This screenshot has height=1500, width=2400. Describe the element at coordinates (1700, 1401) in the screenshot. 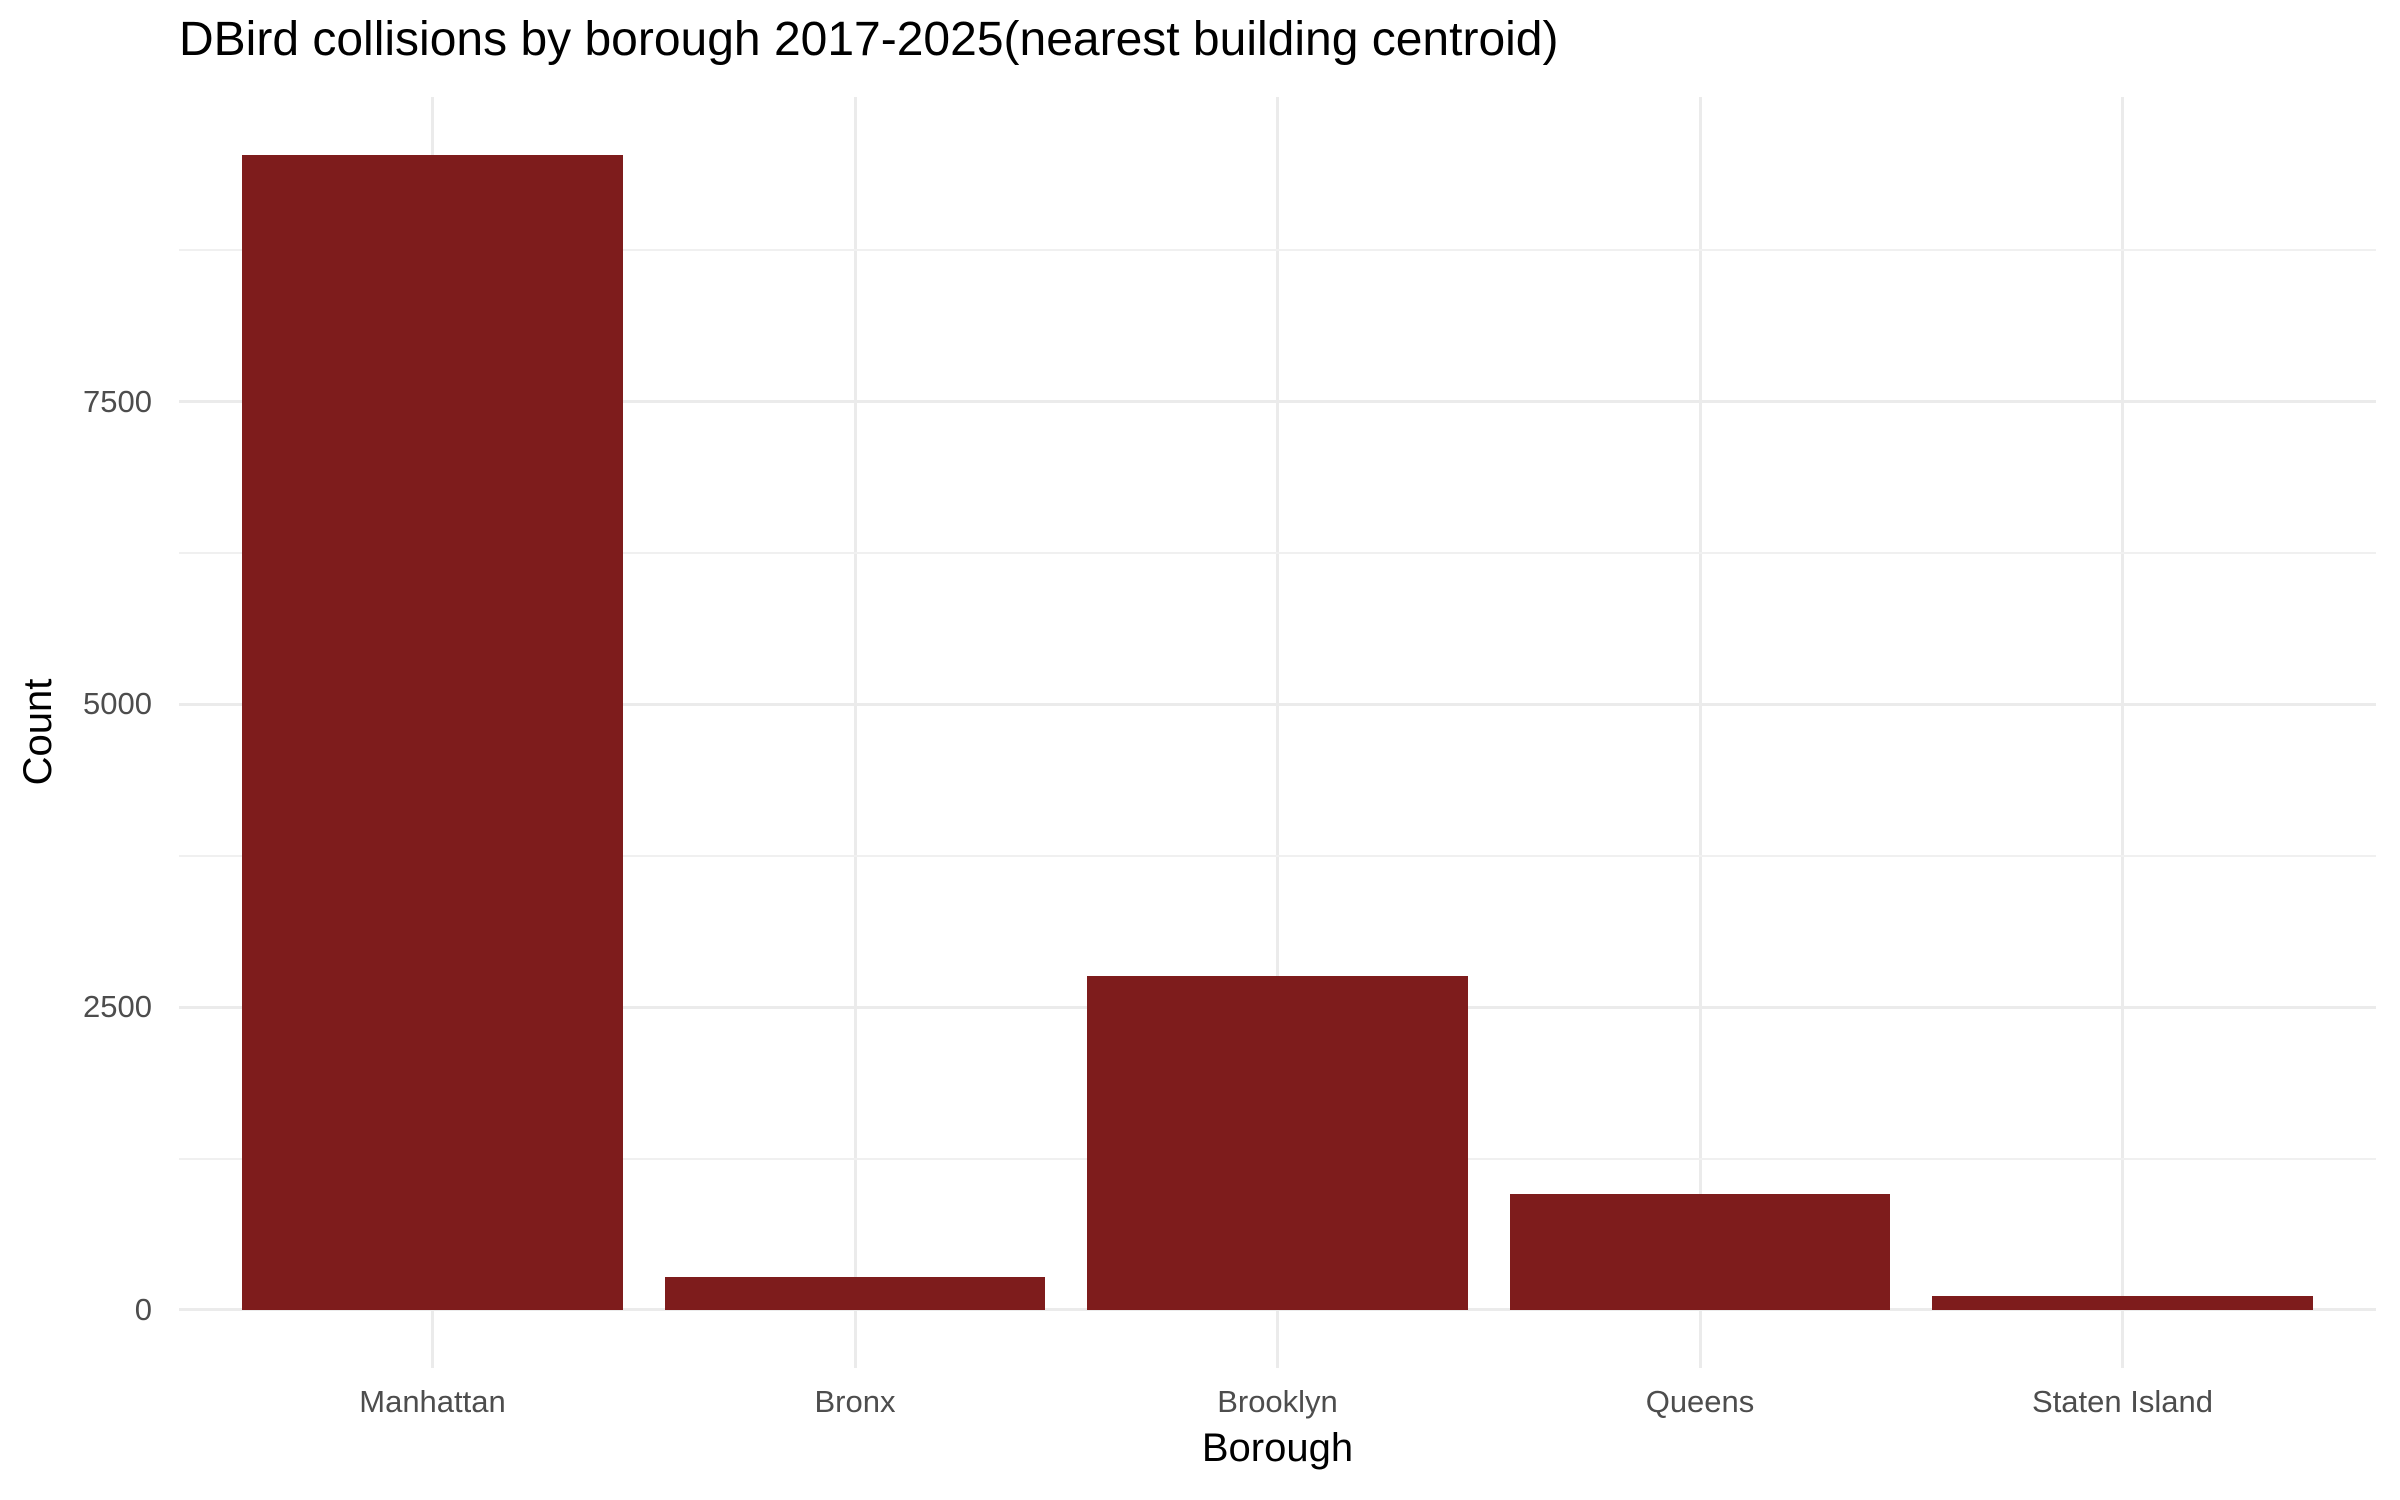

I see `x-tick-label-queens: Queens` at that location.